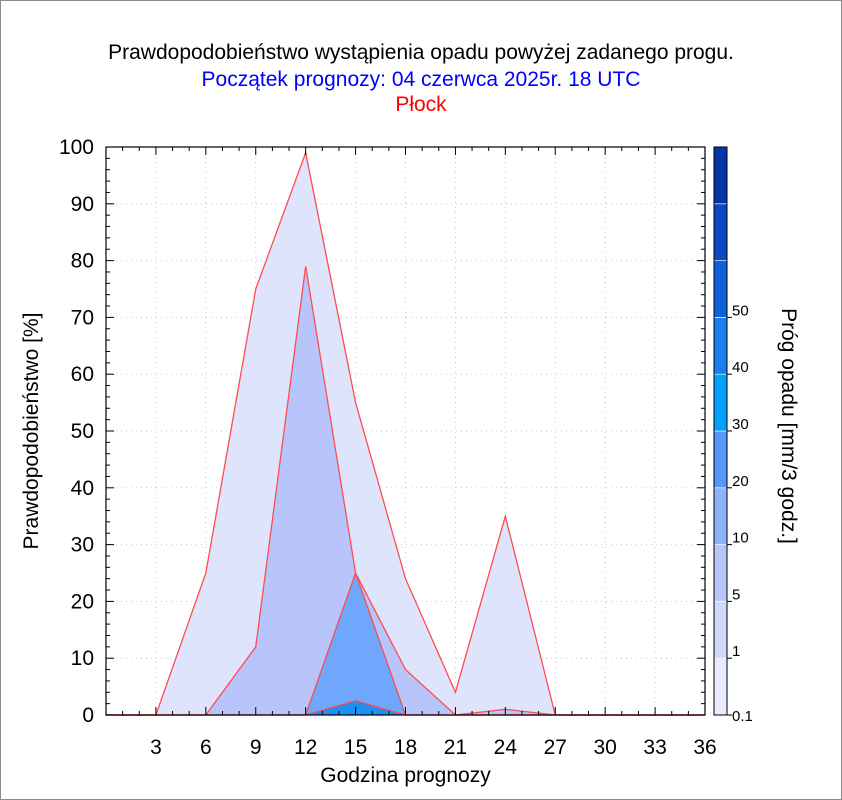 The width and height of the screenshot is (842, 800). What do you see at coordinates (31, 431) in the screenshot?
I see `y-axis-label: Prawdopodobieństwo [%]` at bounding box center [31, 431].